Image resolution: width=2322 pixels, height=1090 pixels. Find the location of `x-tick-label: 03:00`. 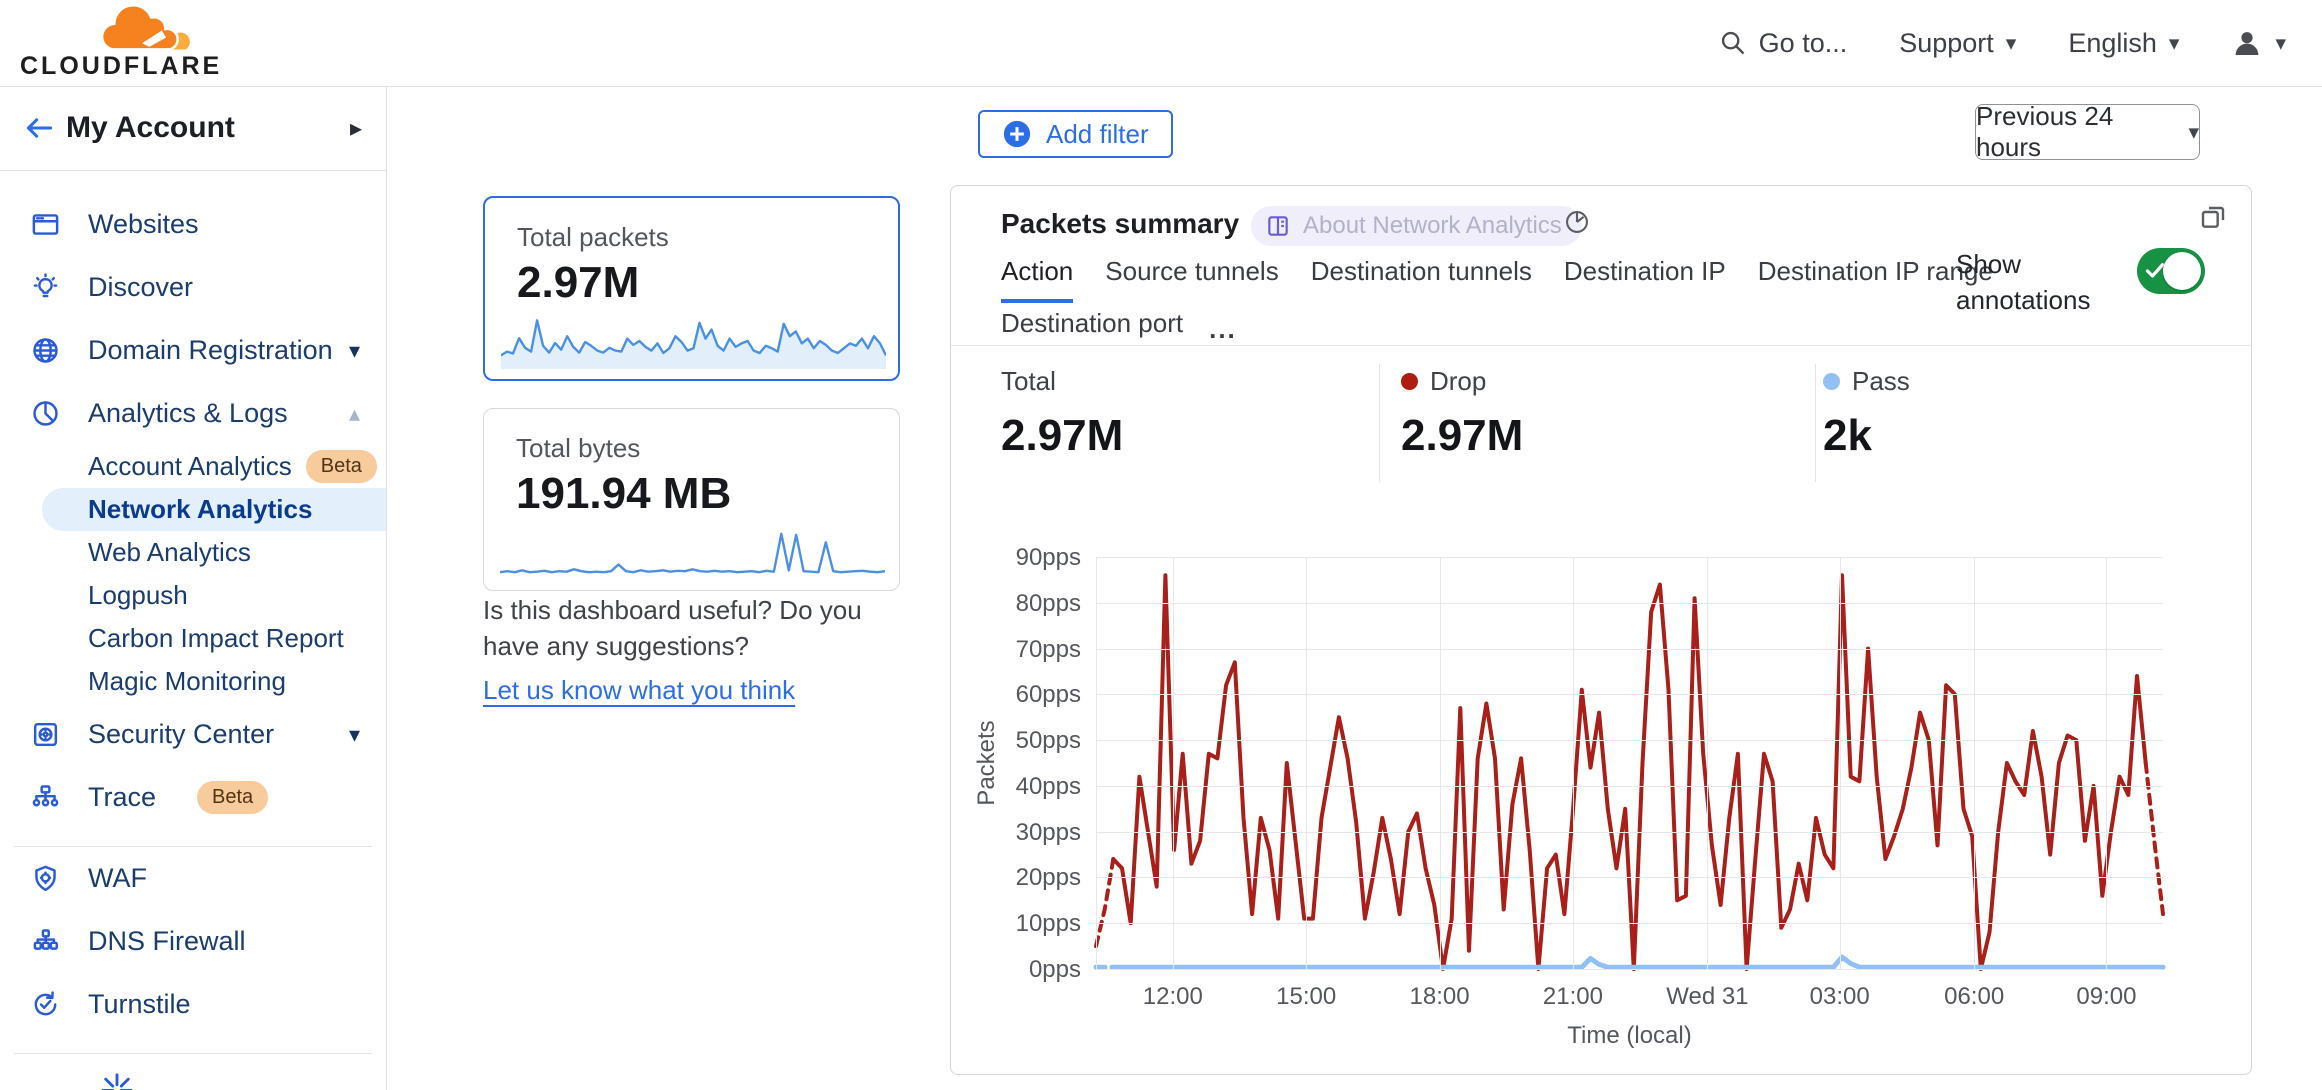

x-tick-label: 03:00 is located at coordinates (1839, 996).